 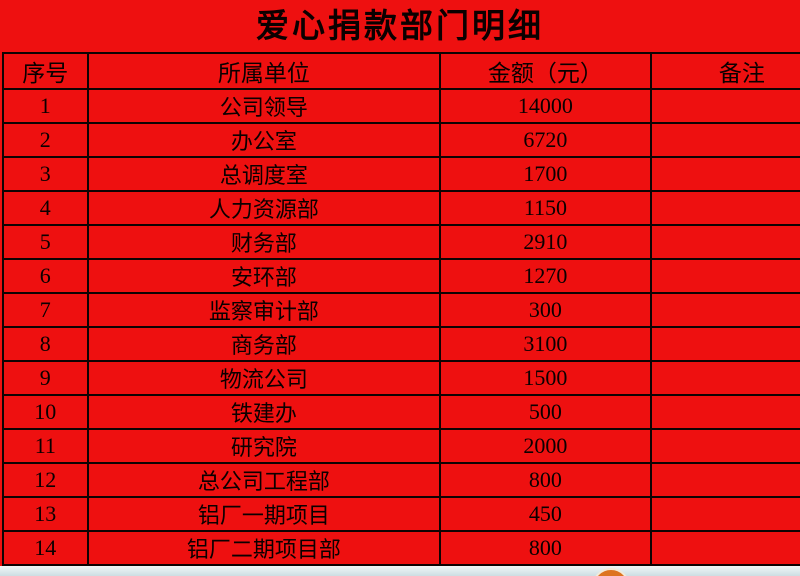 What do you see at coordinates (264, 208) in the screenshot?
I see `cell-unit: 人力资源部` at bounding box center [264, 208].